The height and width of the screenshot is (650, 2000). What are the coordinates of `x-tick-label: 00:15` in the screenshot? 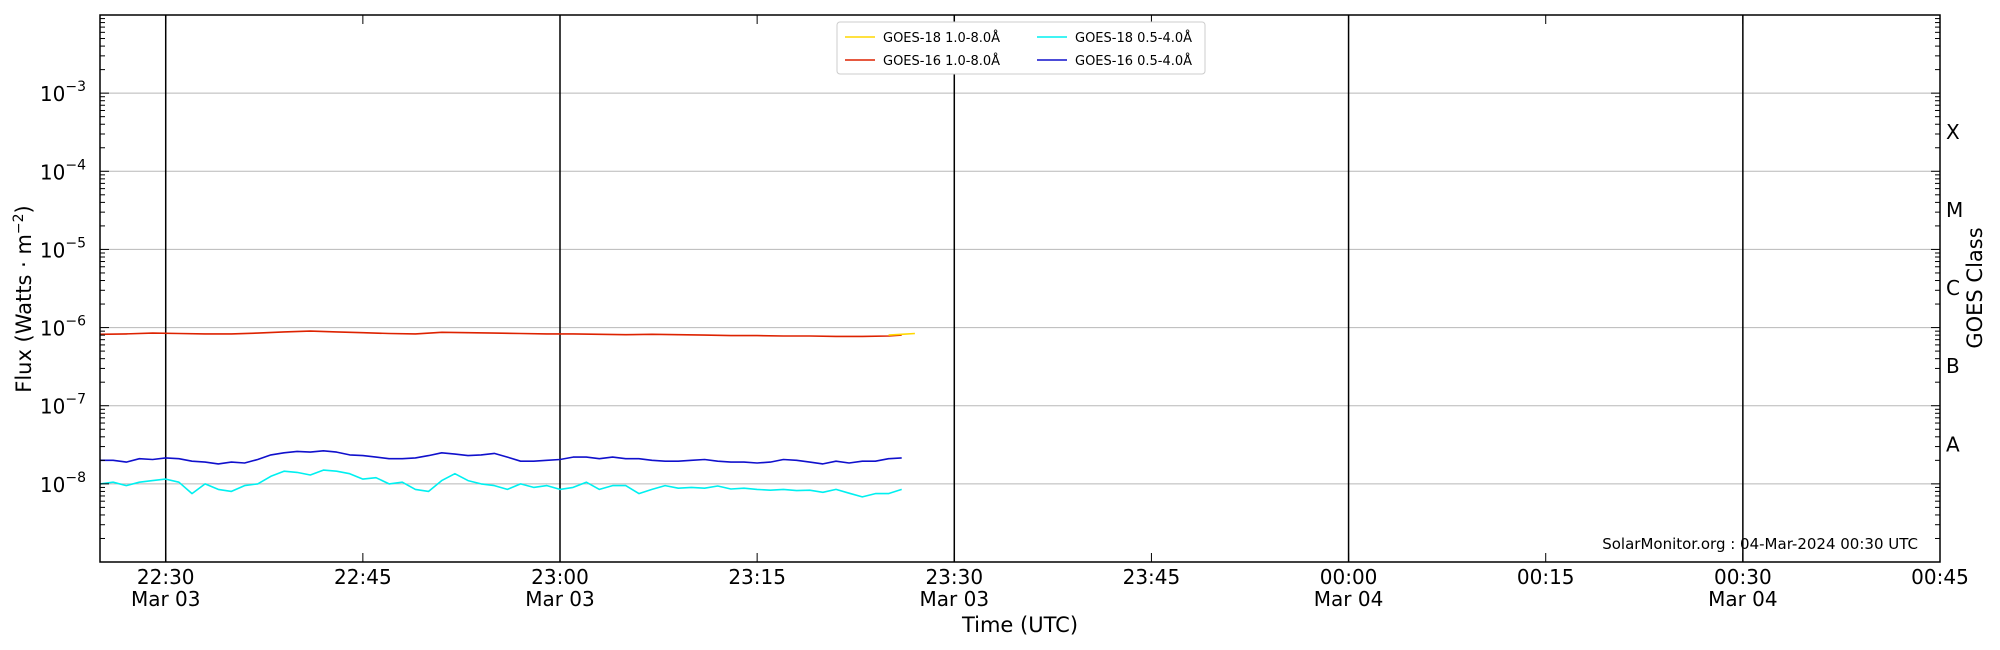 It's located at (1546, 577).